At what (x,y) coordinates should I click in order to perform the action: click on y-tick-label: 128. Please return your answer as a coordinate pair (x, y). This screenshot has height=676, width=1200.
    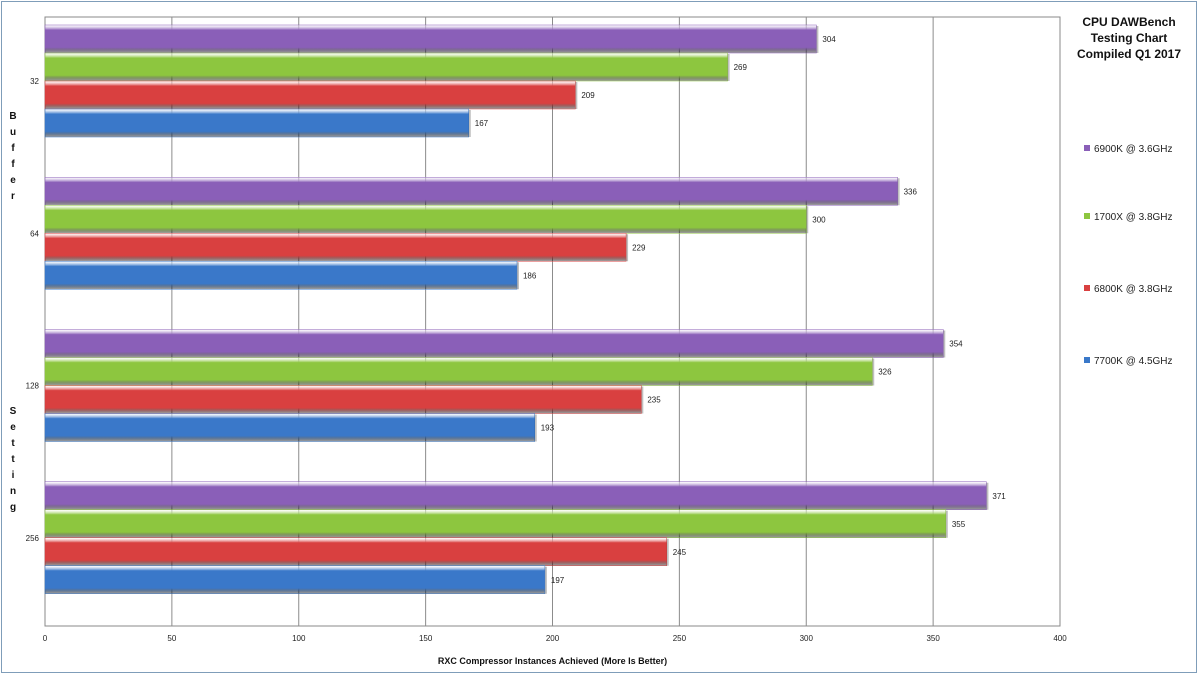
    Looking at the image, I should click on (33, 386).